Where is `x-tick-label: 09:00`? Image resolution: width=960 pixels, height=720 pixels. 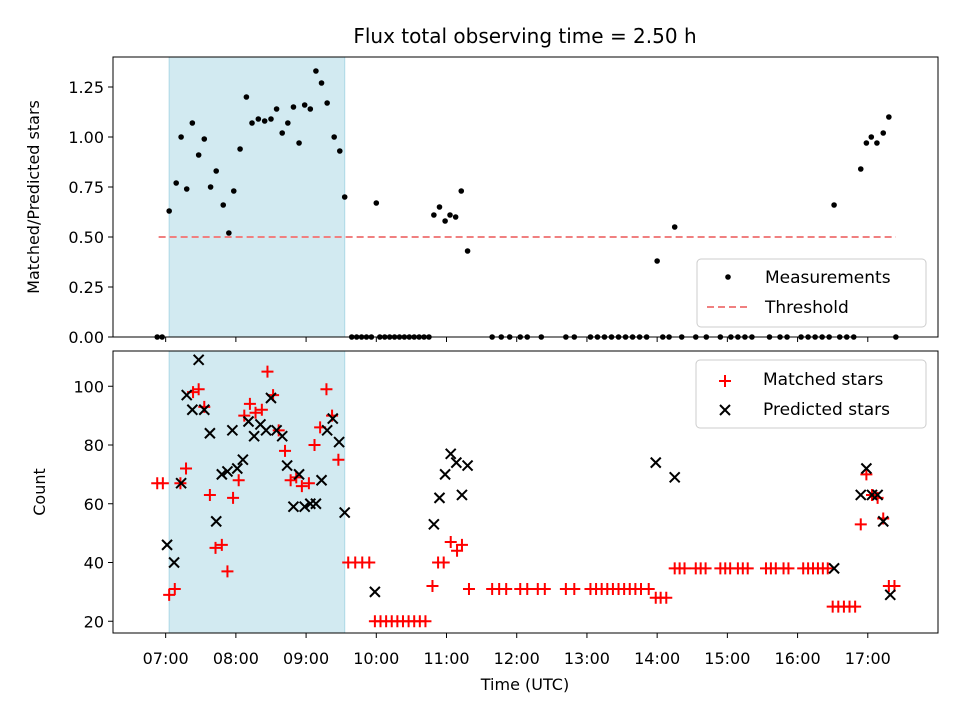
x-tick-label: 09:00 is located at coordinates (306, 658).